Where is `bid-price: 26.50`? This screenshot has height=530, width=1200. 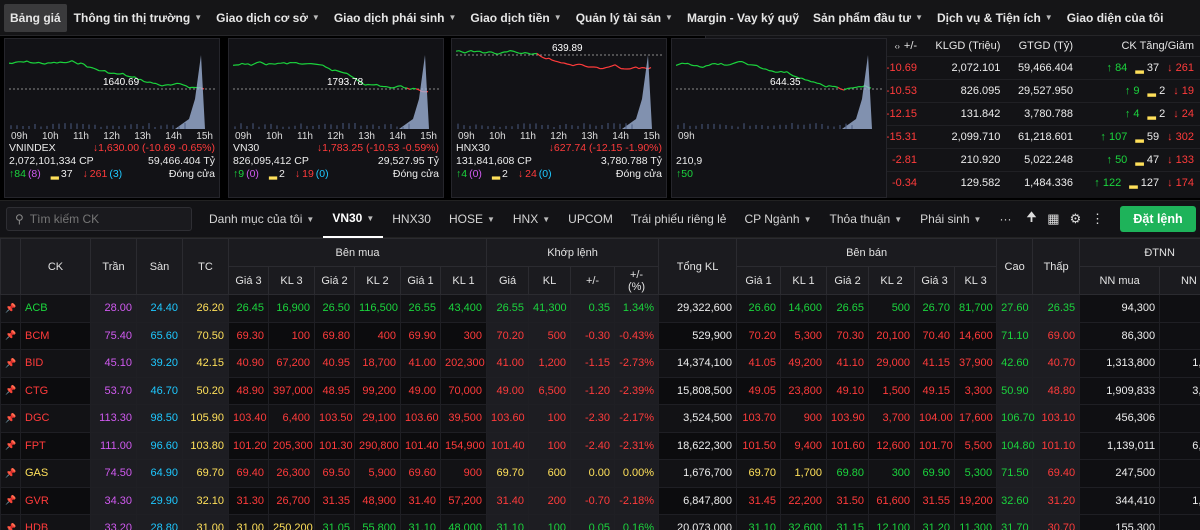 bid-price: 26.50 is located at coordinates (334, 308).